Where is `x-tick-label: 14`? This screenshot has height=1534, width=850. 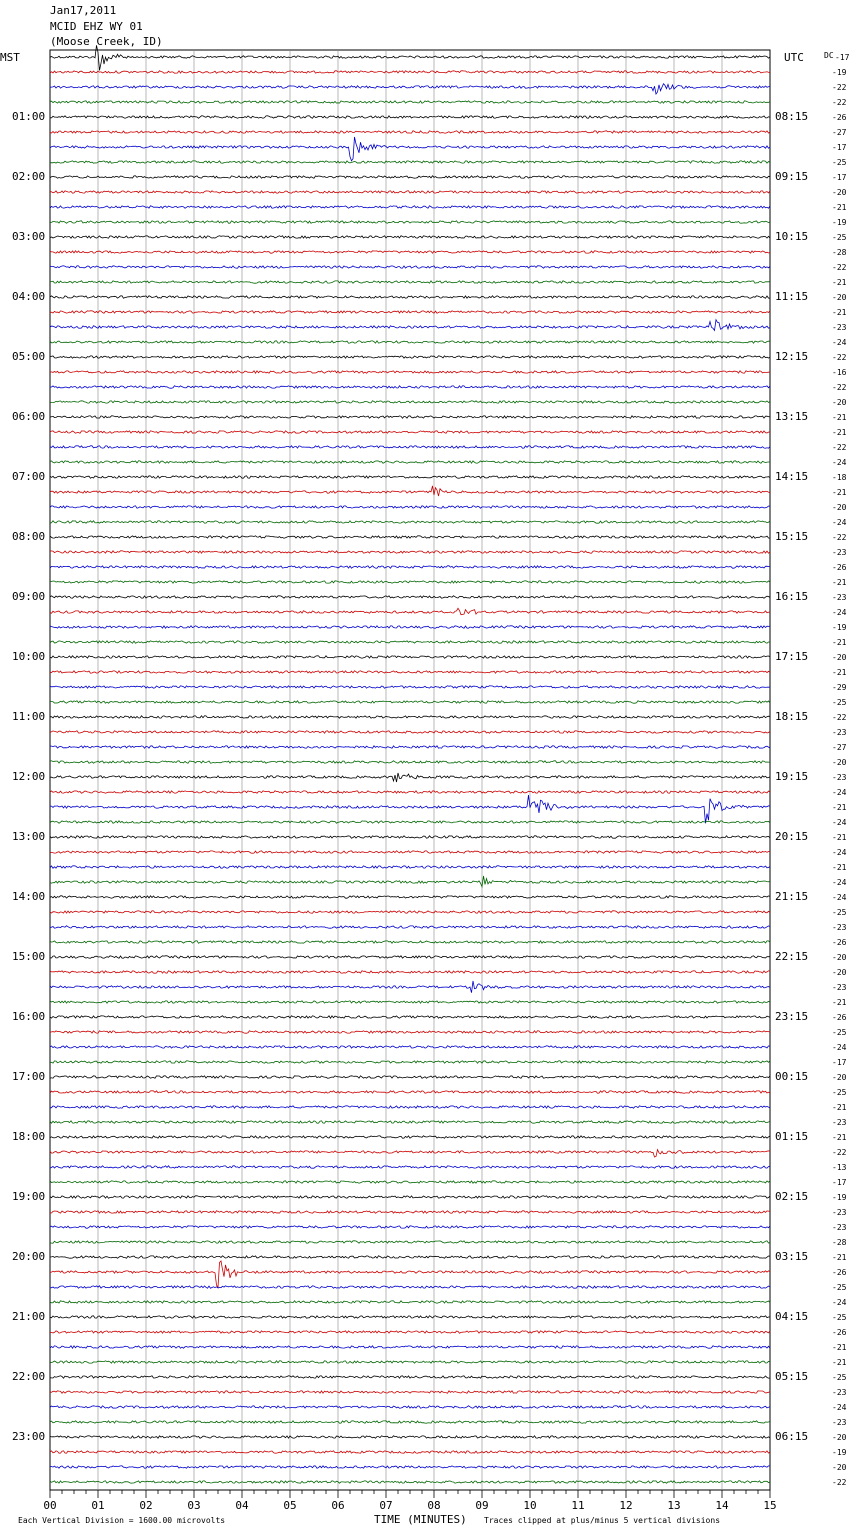
x-tick-label: 14 is located at coordinates (722, 1505).